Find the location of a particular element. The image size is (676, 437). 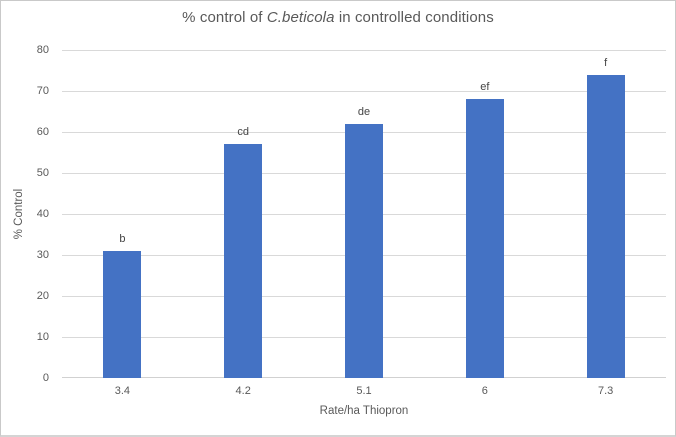

y-tick-label: 80 is located at coordinates (42, 50).